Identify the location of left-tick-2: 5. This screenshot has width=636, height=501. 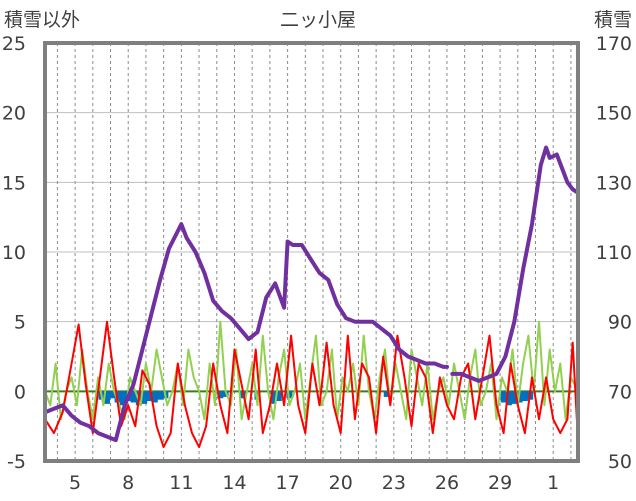
(20, 323).